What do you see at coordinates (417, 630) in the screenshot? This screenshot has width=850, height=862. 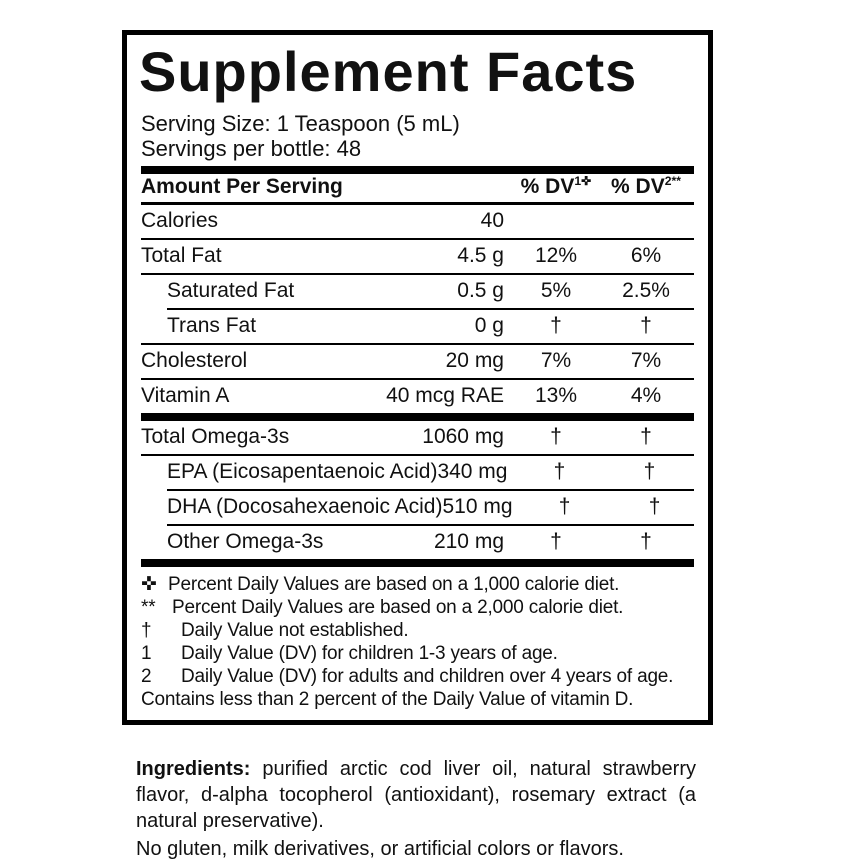 I see `footnote-line: † Daily Value not established.` at bounding box center [417, 630].